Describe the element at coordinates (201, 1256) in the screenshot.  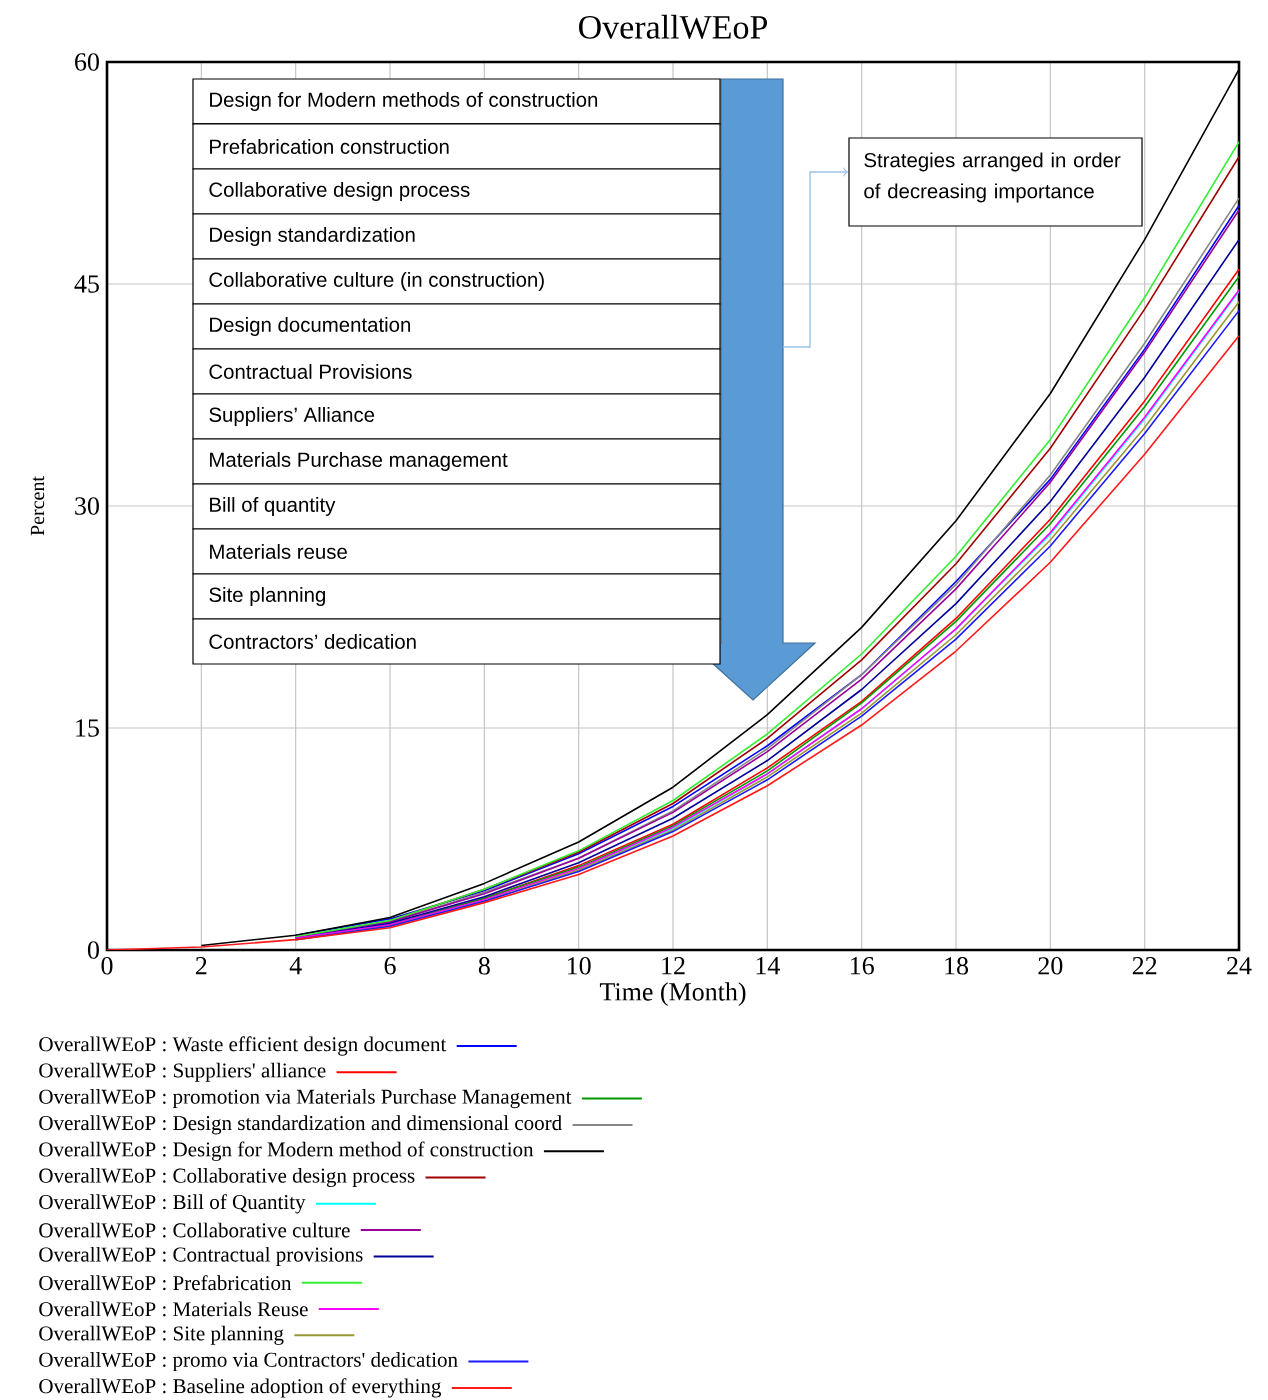
I see `legend-label: OverallWEoP : Contractual provisions` at that location.